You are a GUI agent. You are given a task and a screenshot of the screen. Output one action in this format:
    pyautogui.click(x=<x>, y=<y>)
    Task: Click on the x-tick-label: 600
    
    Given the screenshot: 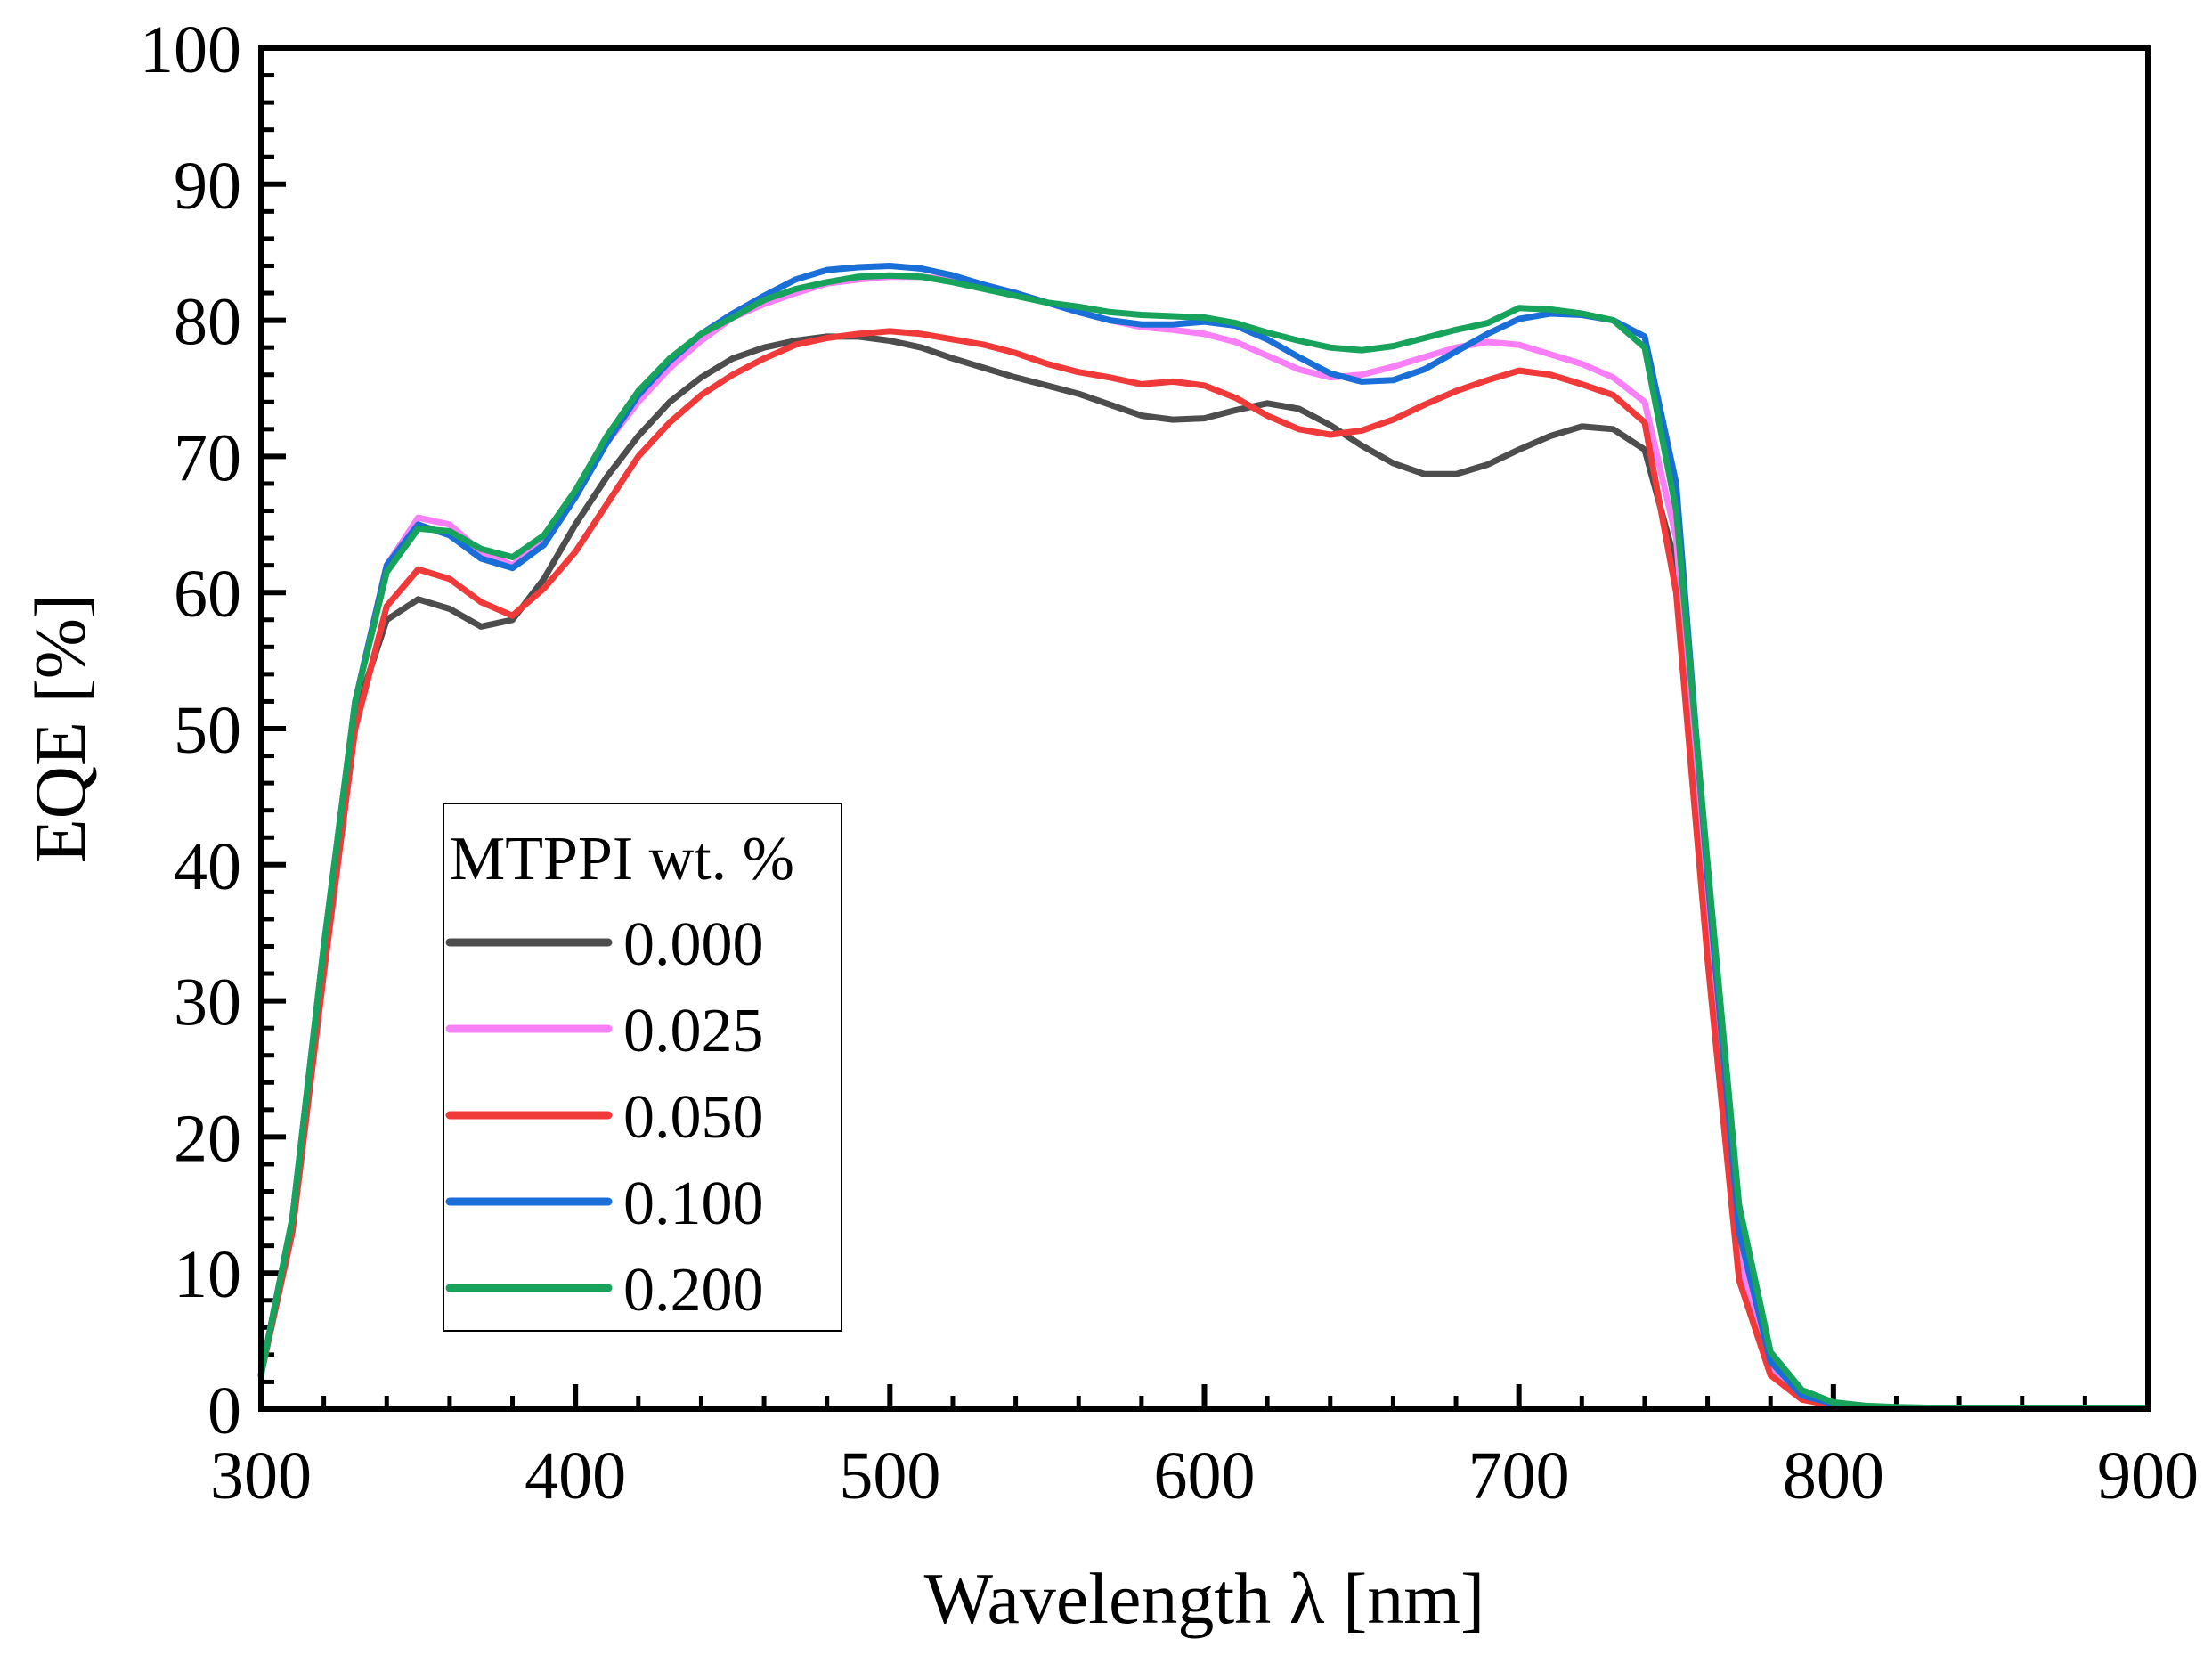 What is the action you would take?
    pyautogui.click(x=1205, y=1476)
    